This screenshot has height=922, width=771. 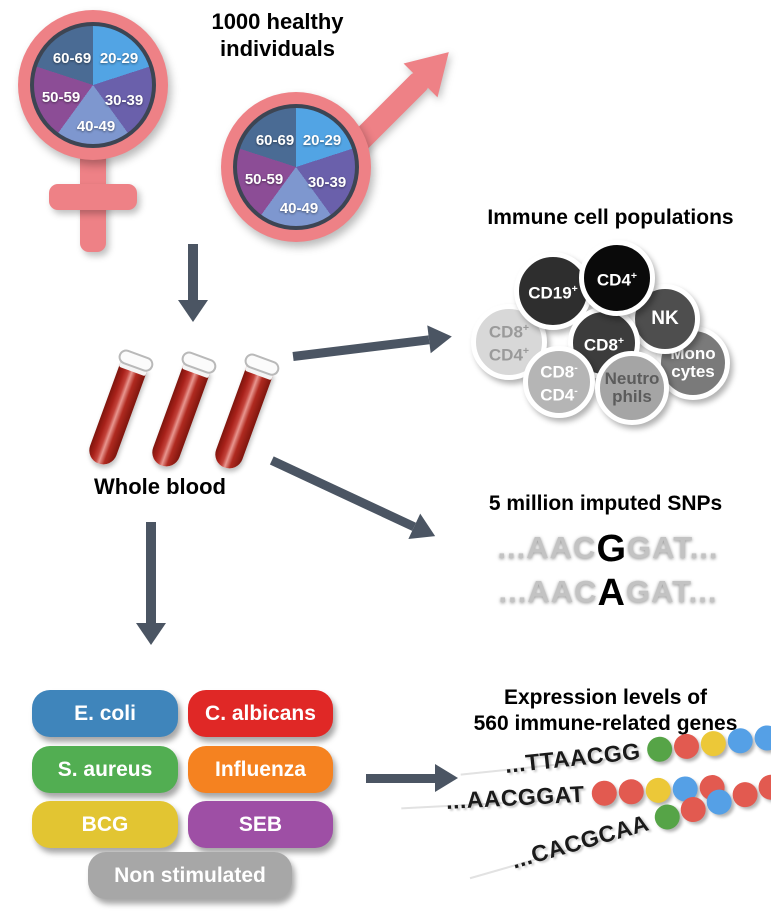 I want to click on male-symbol: 20-29 30-39 40-49 50-59 60-69, so click(x=296, y=167).